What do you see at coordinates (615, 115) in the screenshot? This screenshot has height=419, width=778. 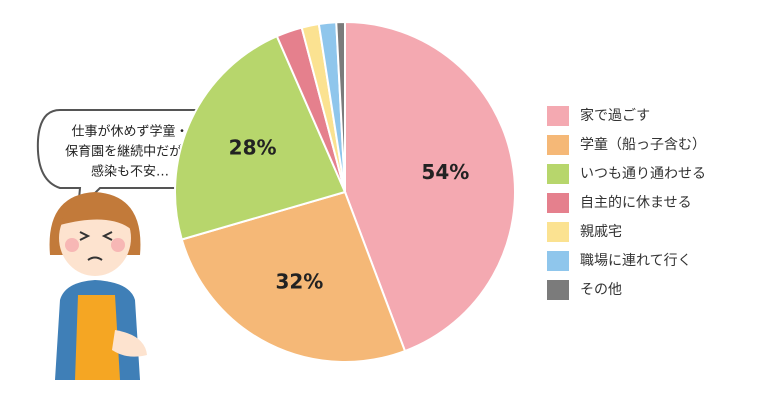 I see `legend-label: 家で過ごす` at bounding box center [615, 115].